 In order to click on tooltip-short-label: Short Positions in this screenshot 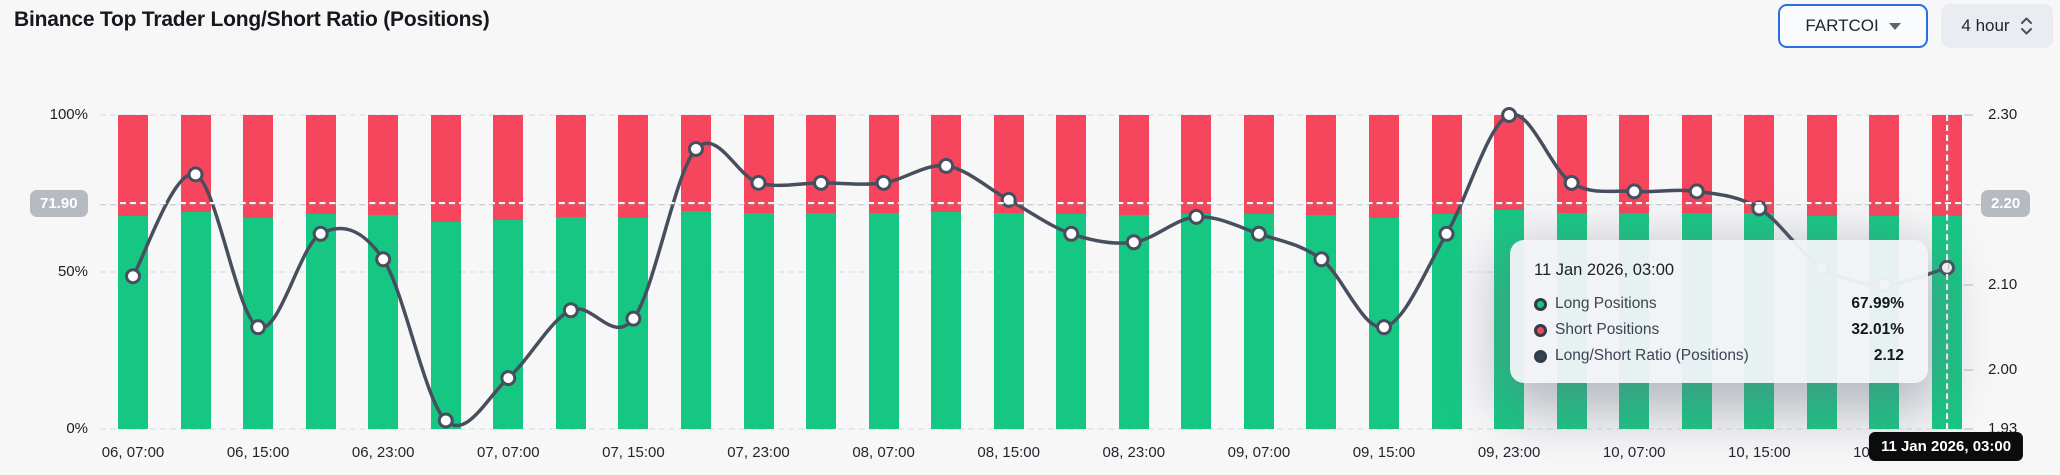, I will do `click(1607, 329)`.